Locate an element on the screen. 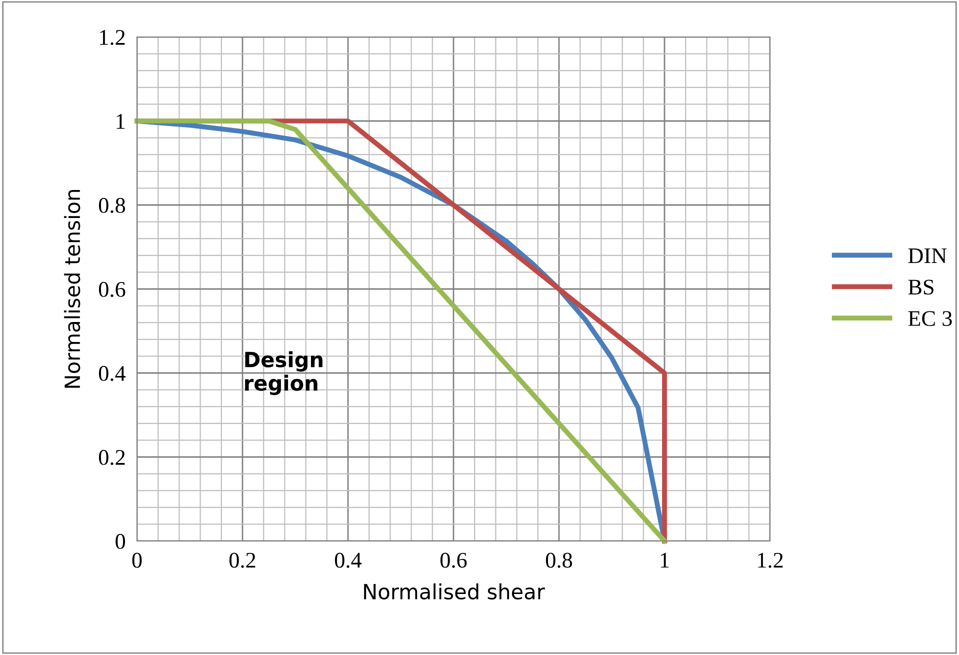  y-tick-label: 0.6 is located at coordinates (112, 290).